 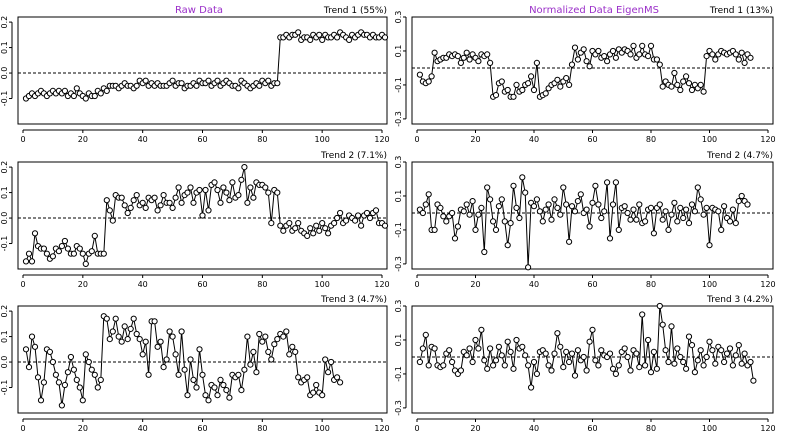 What do you see at coordinates (202, 359) in the screenshot?
I see `plot-frame` at bounding box center [202, 359].